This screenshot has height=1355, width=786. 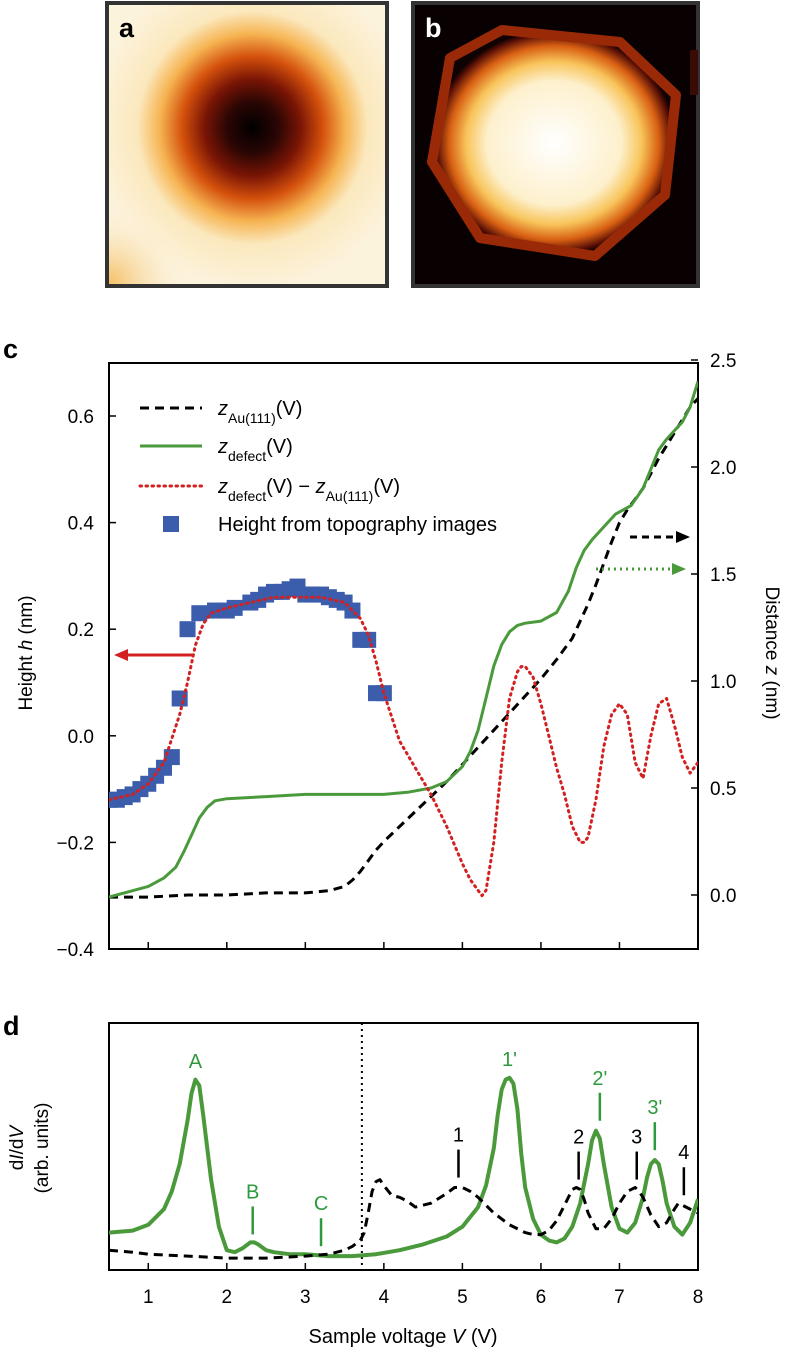 I want to click on image-b-protrusion, so click(x=554, y=143).